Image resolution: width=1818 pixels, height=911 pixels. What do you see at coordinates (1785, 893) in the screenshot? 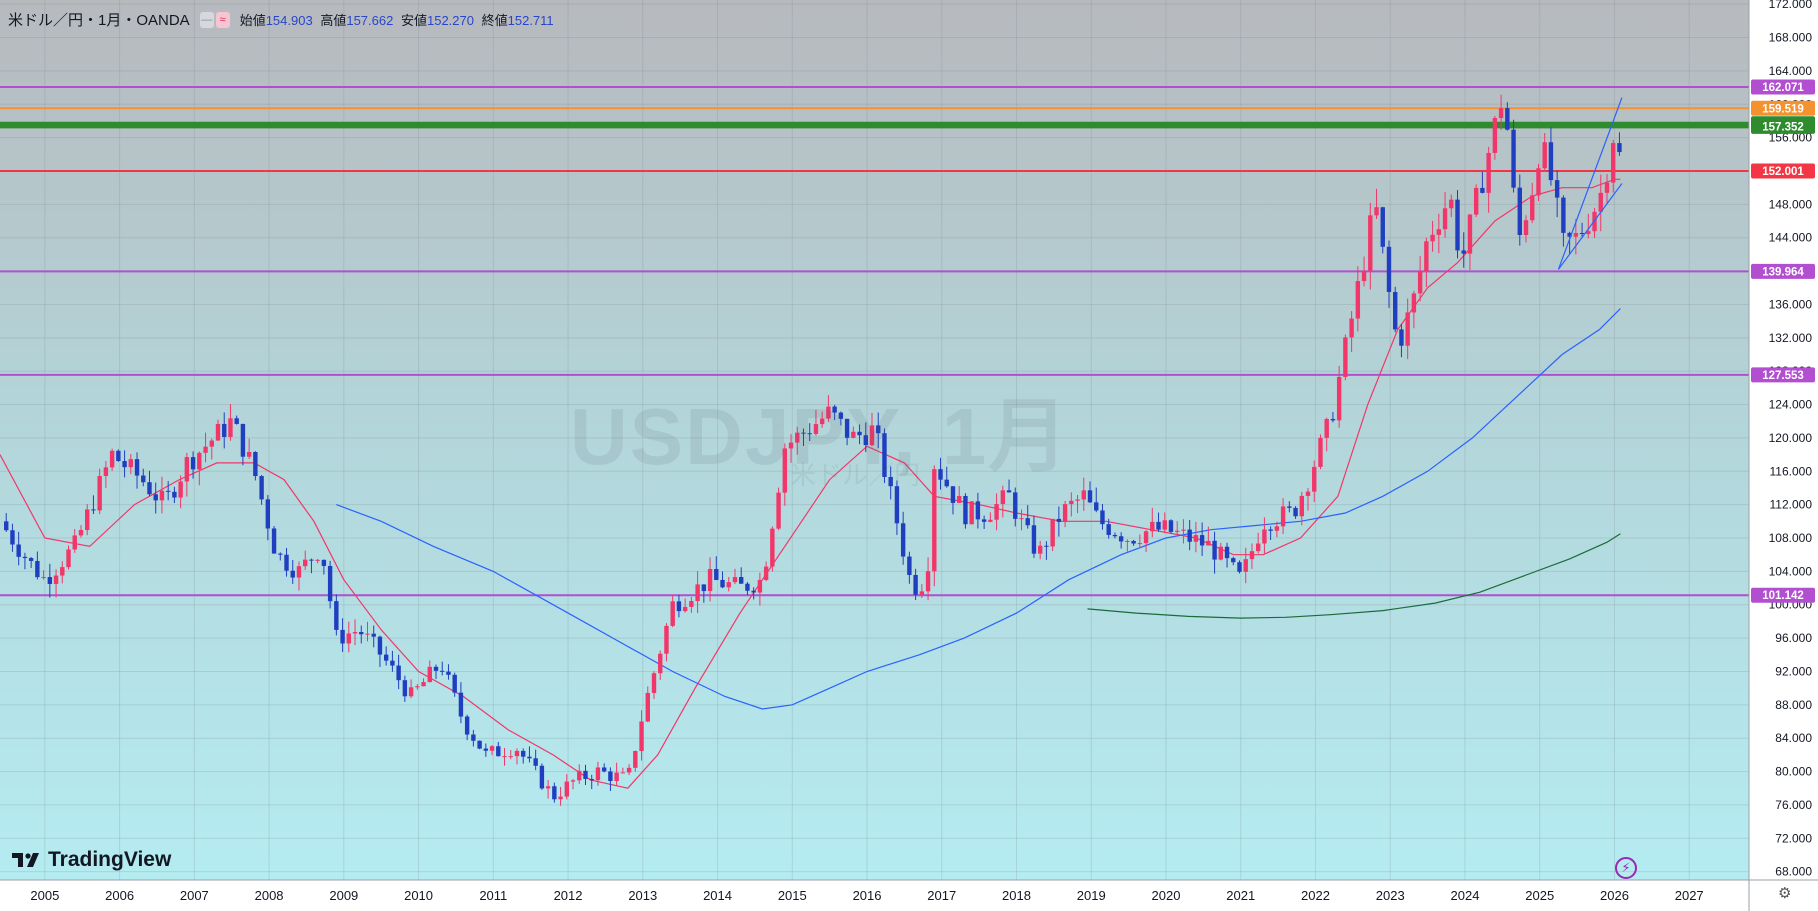
I see `gear-icon: ⚙` at bounding box center [1785, 893].